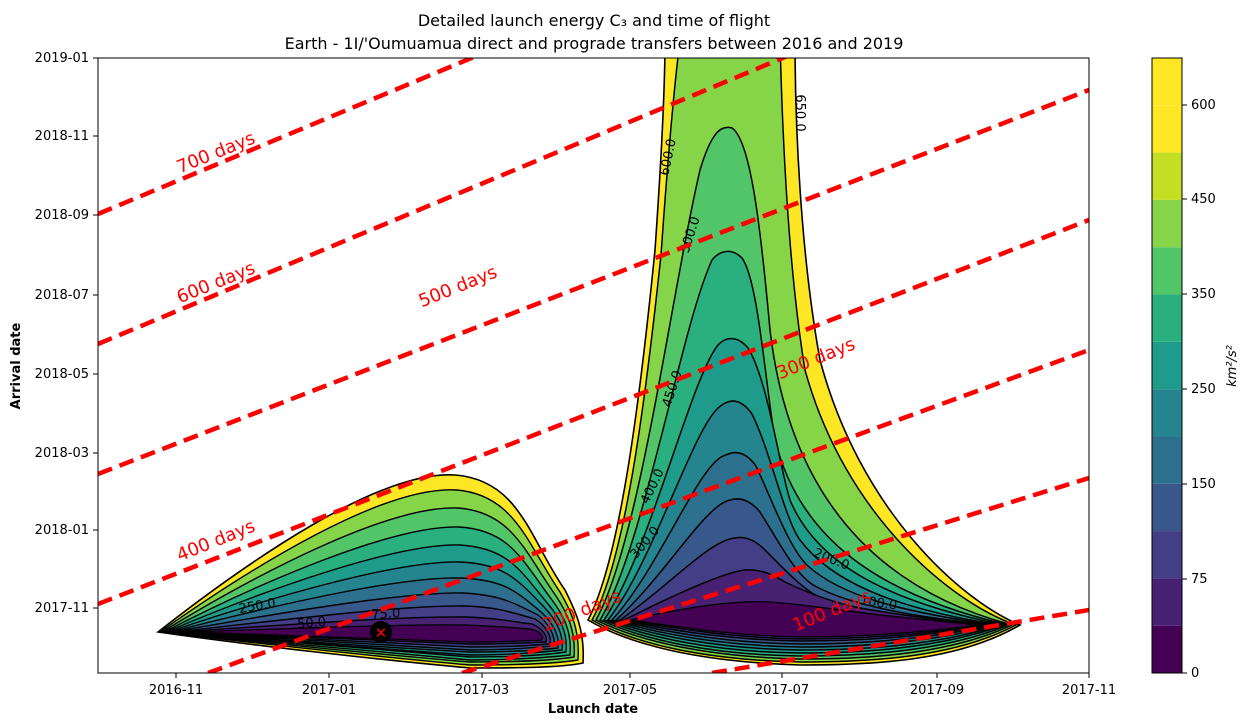  What do you see at coordinates (1203, 105) in the screenshot?
I see `colorbar-tick-label: 600` at bounding box center [1203, 105].